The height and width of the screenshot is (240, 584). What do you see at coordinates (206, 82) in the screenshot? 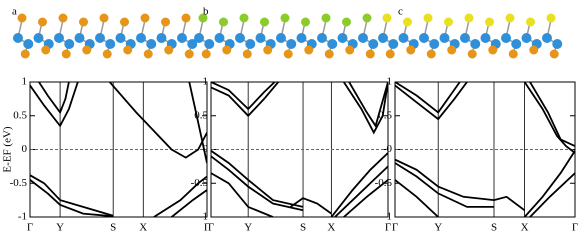
I see `y-tick-label: 1` at bounding box center [206, 82].